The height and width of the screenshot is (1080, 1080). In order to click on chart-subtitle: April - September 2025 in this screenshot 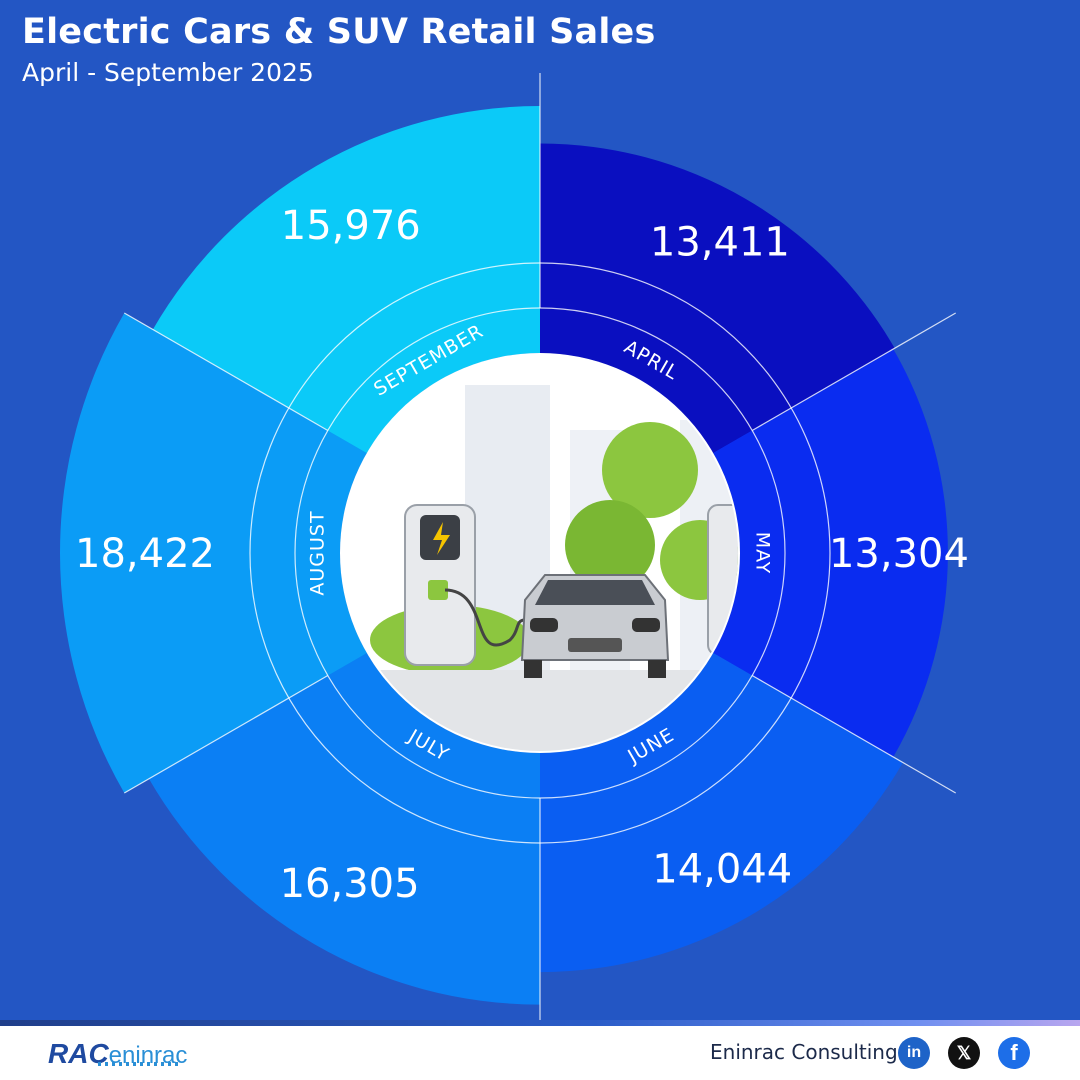, I will do `click(168, 72)`.